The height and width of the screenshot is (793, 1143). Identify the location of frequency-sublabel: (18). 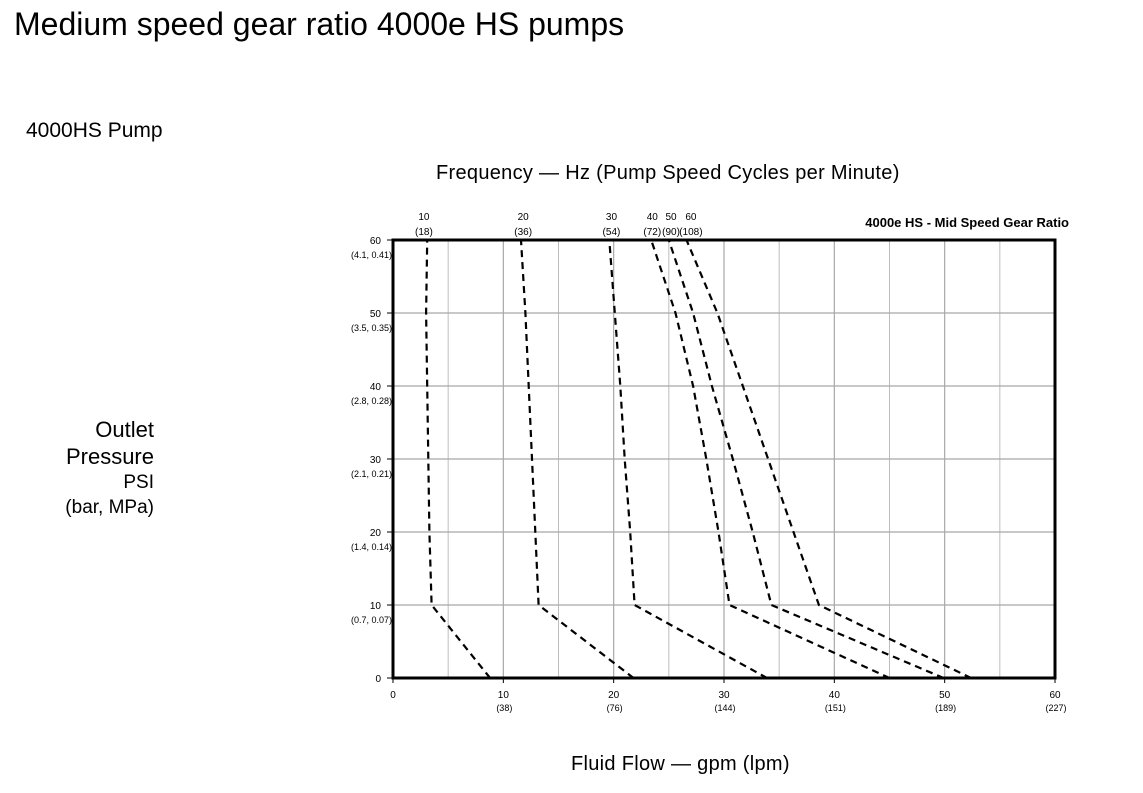
(424, 232).